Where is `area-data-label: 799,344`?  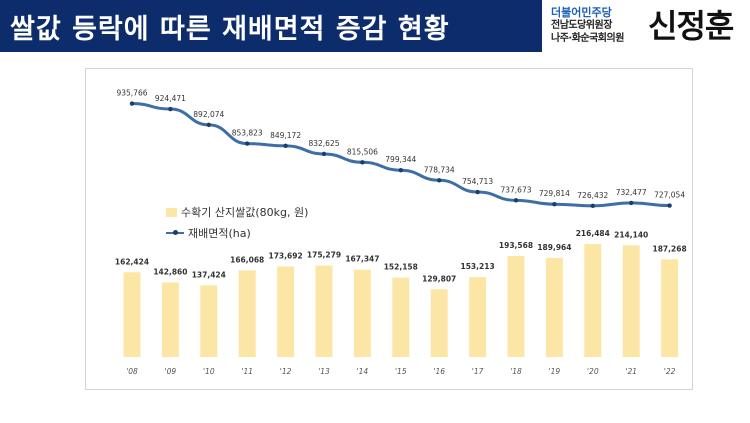 area-data-label: 799,344 is located at coordinates (400, 159).